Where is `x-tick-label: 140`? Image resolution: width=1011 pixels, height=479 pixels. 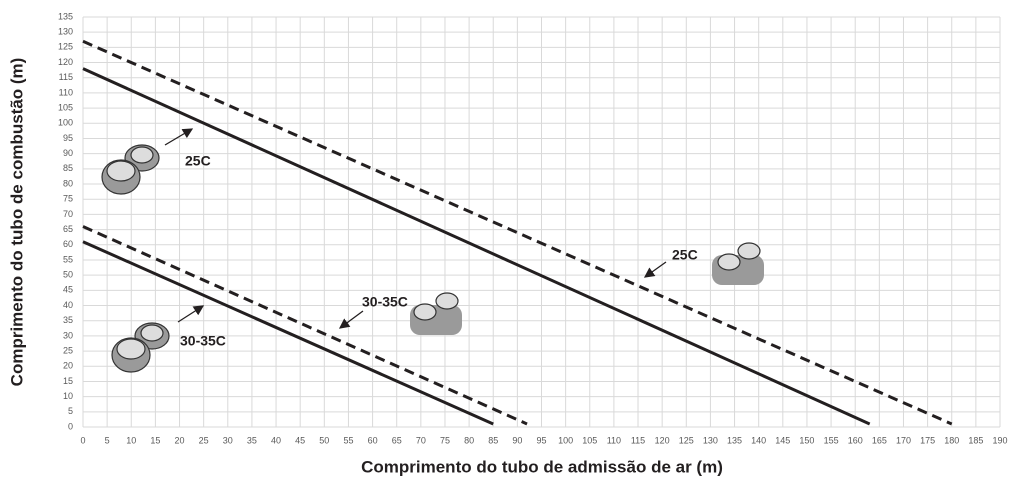 x-tick-label: 140 is located at coordinates (758, 440).